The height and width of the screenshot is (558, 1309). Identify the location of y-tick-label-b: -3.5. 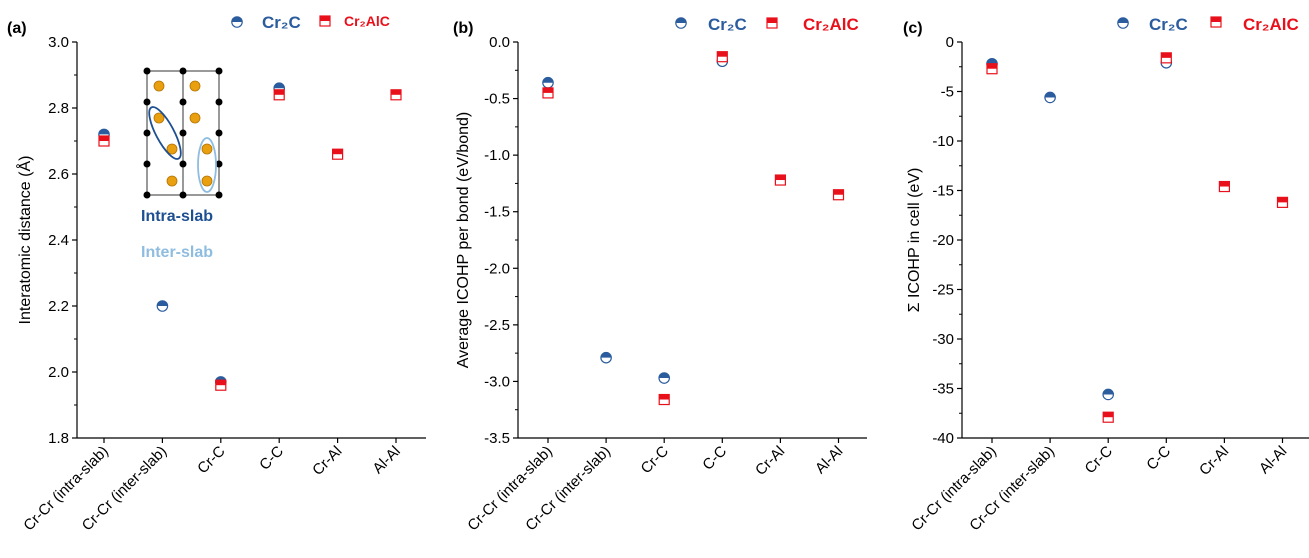
(497, 438).